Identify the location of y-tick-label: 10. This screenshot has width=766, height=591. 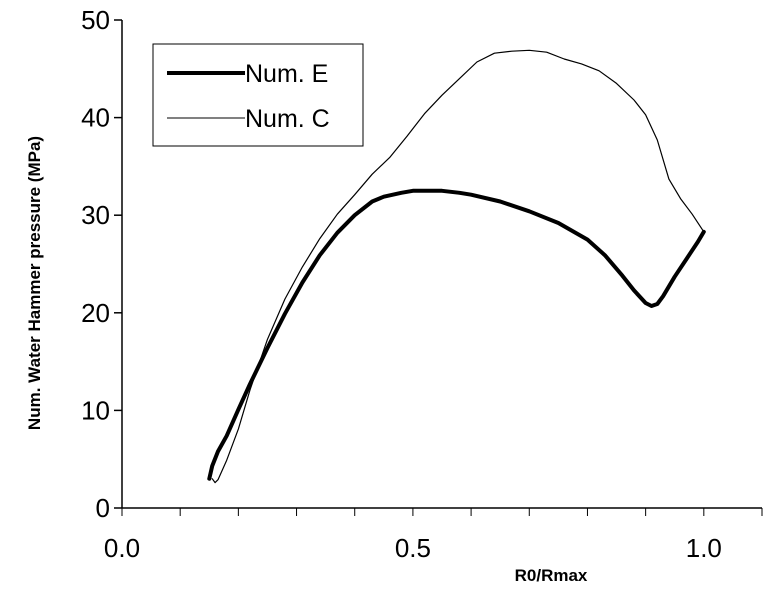
(95, 410).